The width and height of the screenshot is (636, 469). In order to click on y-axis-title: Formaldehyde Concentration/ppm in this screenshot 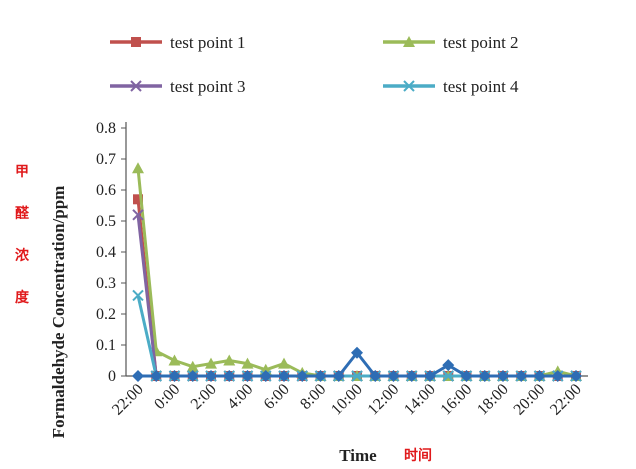, I will do `click(58, 312)`.